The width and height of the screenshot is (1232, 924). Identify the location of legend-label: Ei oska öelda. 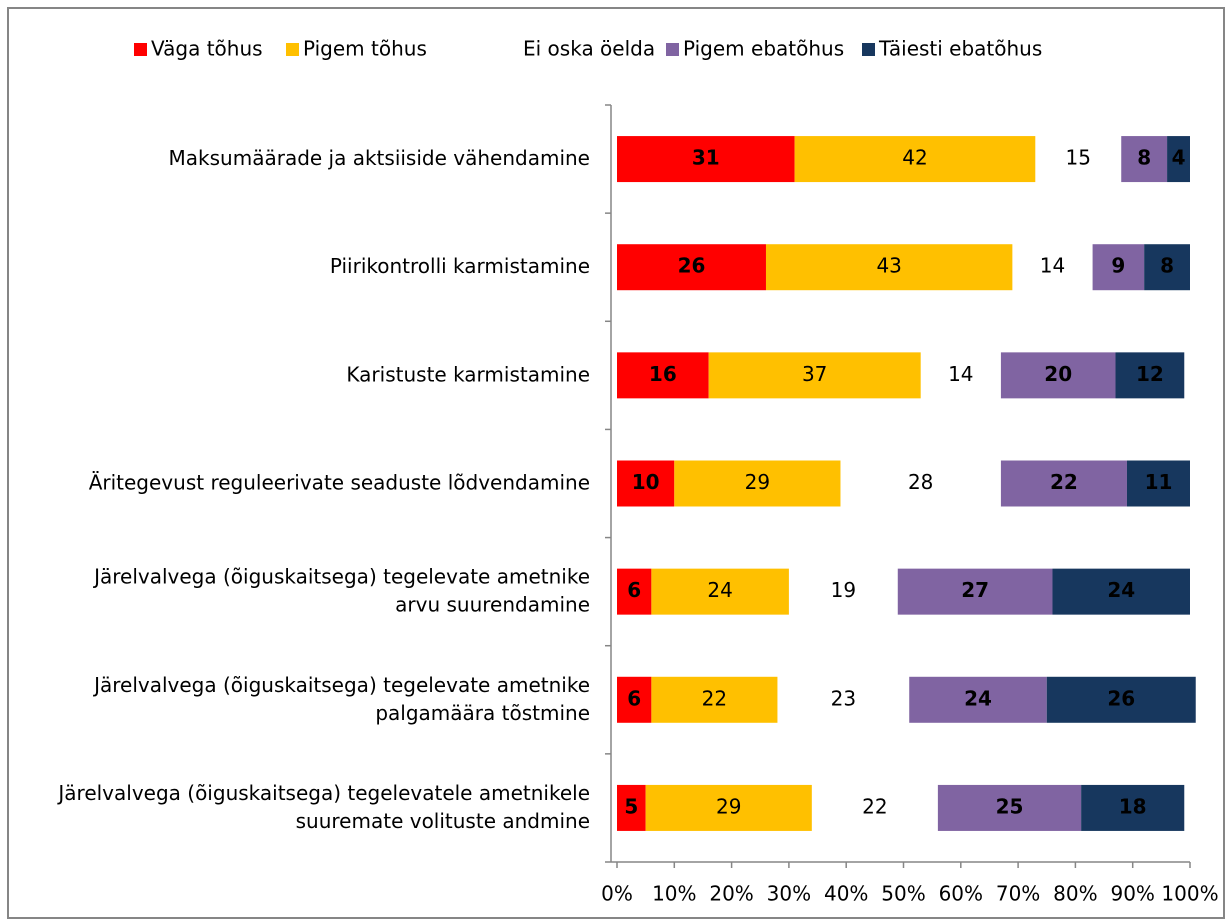
(589, 49).